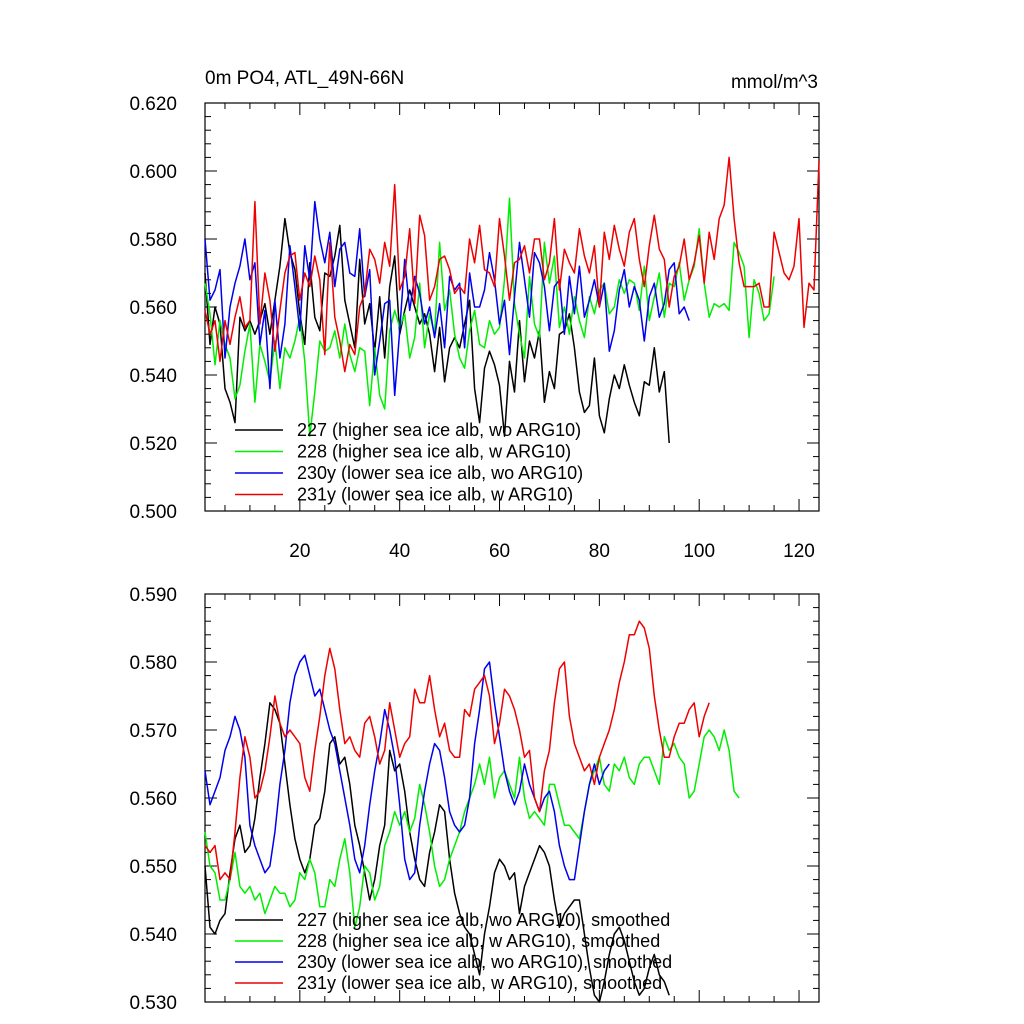 The width and height of the screenshot is (1024, 1024). I want to click on top-y-tick-labels: 0.500 0.520 0.540 0.560 0.580 0.600 0.620, so click(153, 308).